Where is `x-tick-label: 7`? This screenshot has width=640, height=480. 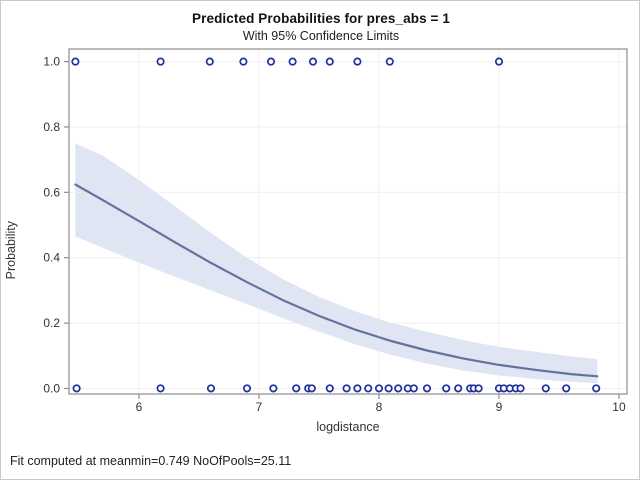
x-tick-label: 7 is located at coordinates (259, 407).